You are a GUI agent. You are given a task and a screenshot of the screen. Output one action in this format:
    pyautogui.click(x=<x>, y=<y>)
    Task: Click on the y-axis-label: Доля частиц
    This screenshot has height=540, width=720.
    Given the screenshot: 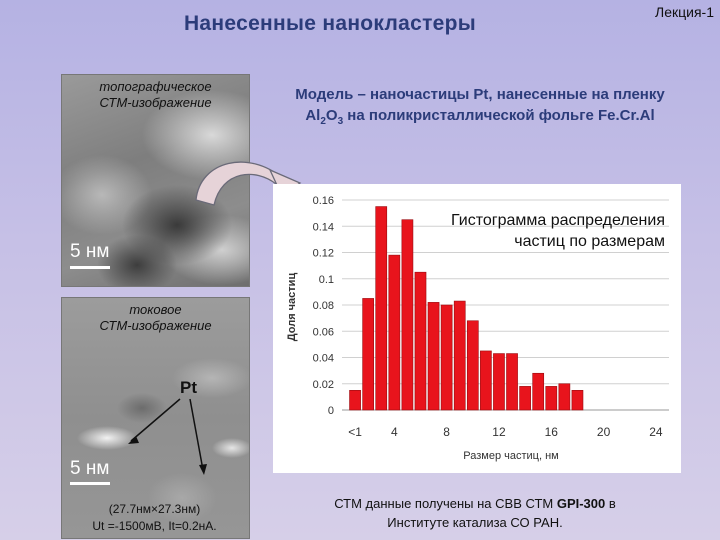 What is the action you would take?
    pyautogui.click(x=292, y=307)
    